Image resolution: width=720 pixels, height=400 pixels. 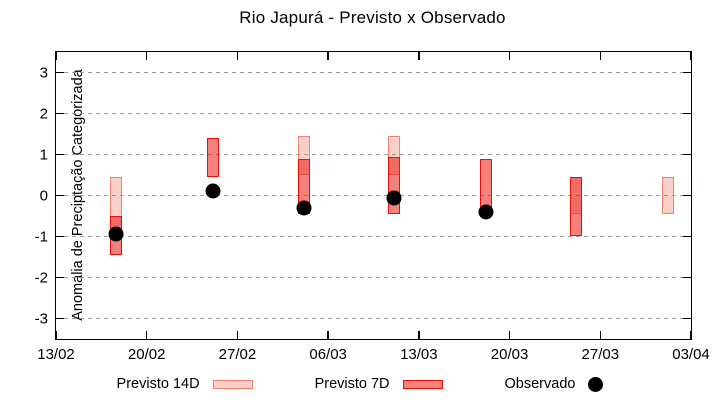 What do you see at coordinates (41, 318) in the screenshot?
I see `y-tick-label: -3` at bounding box center [41, 318].